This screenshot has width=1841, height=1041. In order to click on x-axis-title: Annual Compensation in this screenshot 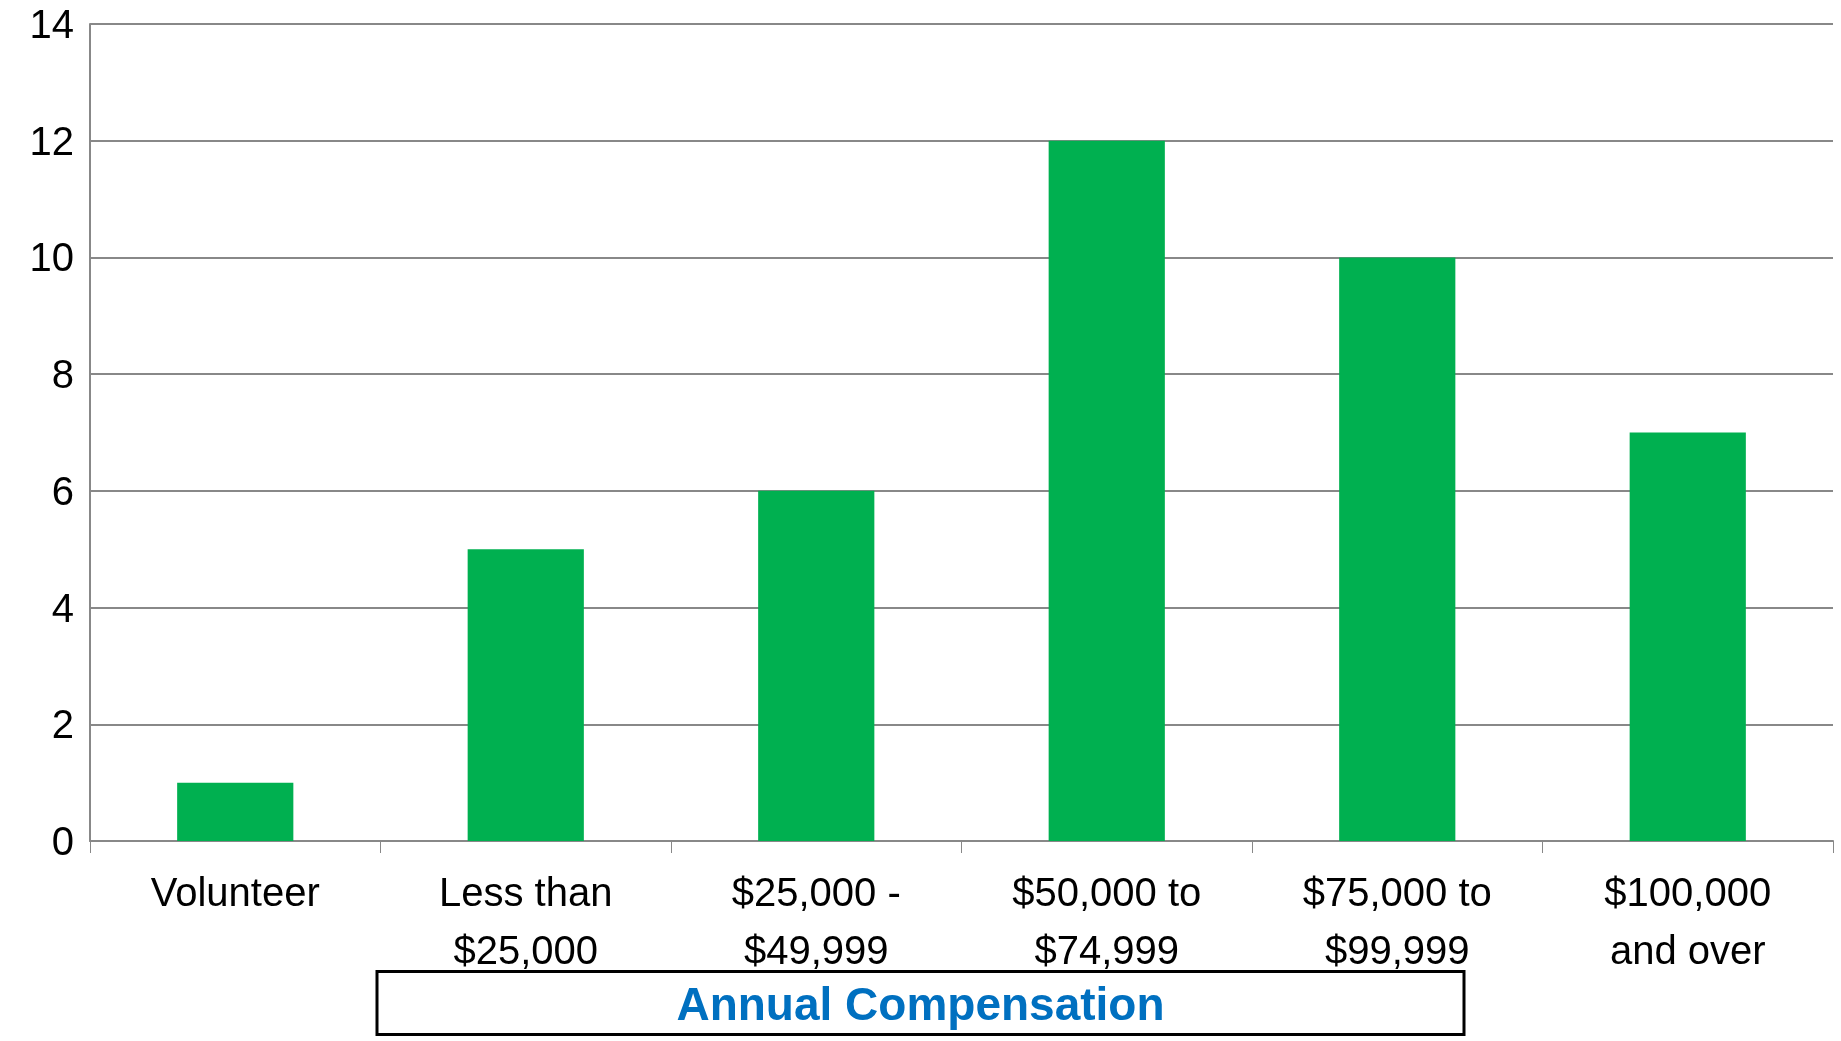, I will do `click(920, 1004)`.